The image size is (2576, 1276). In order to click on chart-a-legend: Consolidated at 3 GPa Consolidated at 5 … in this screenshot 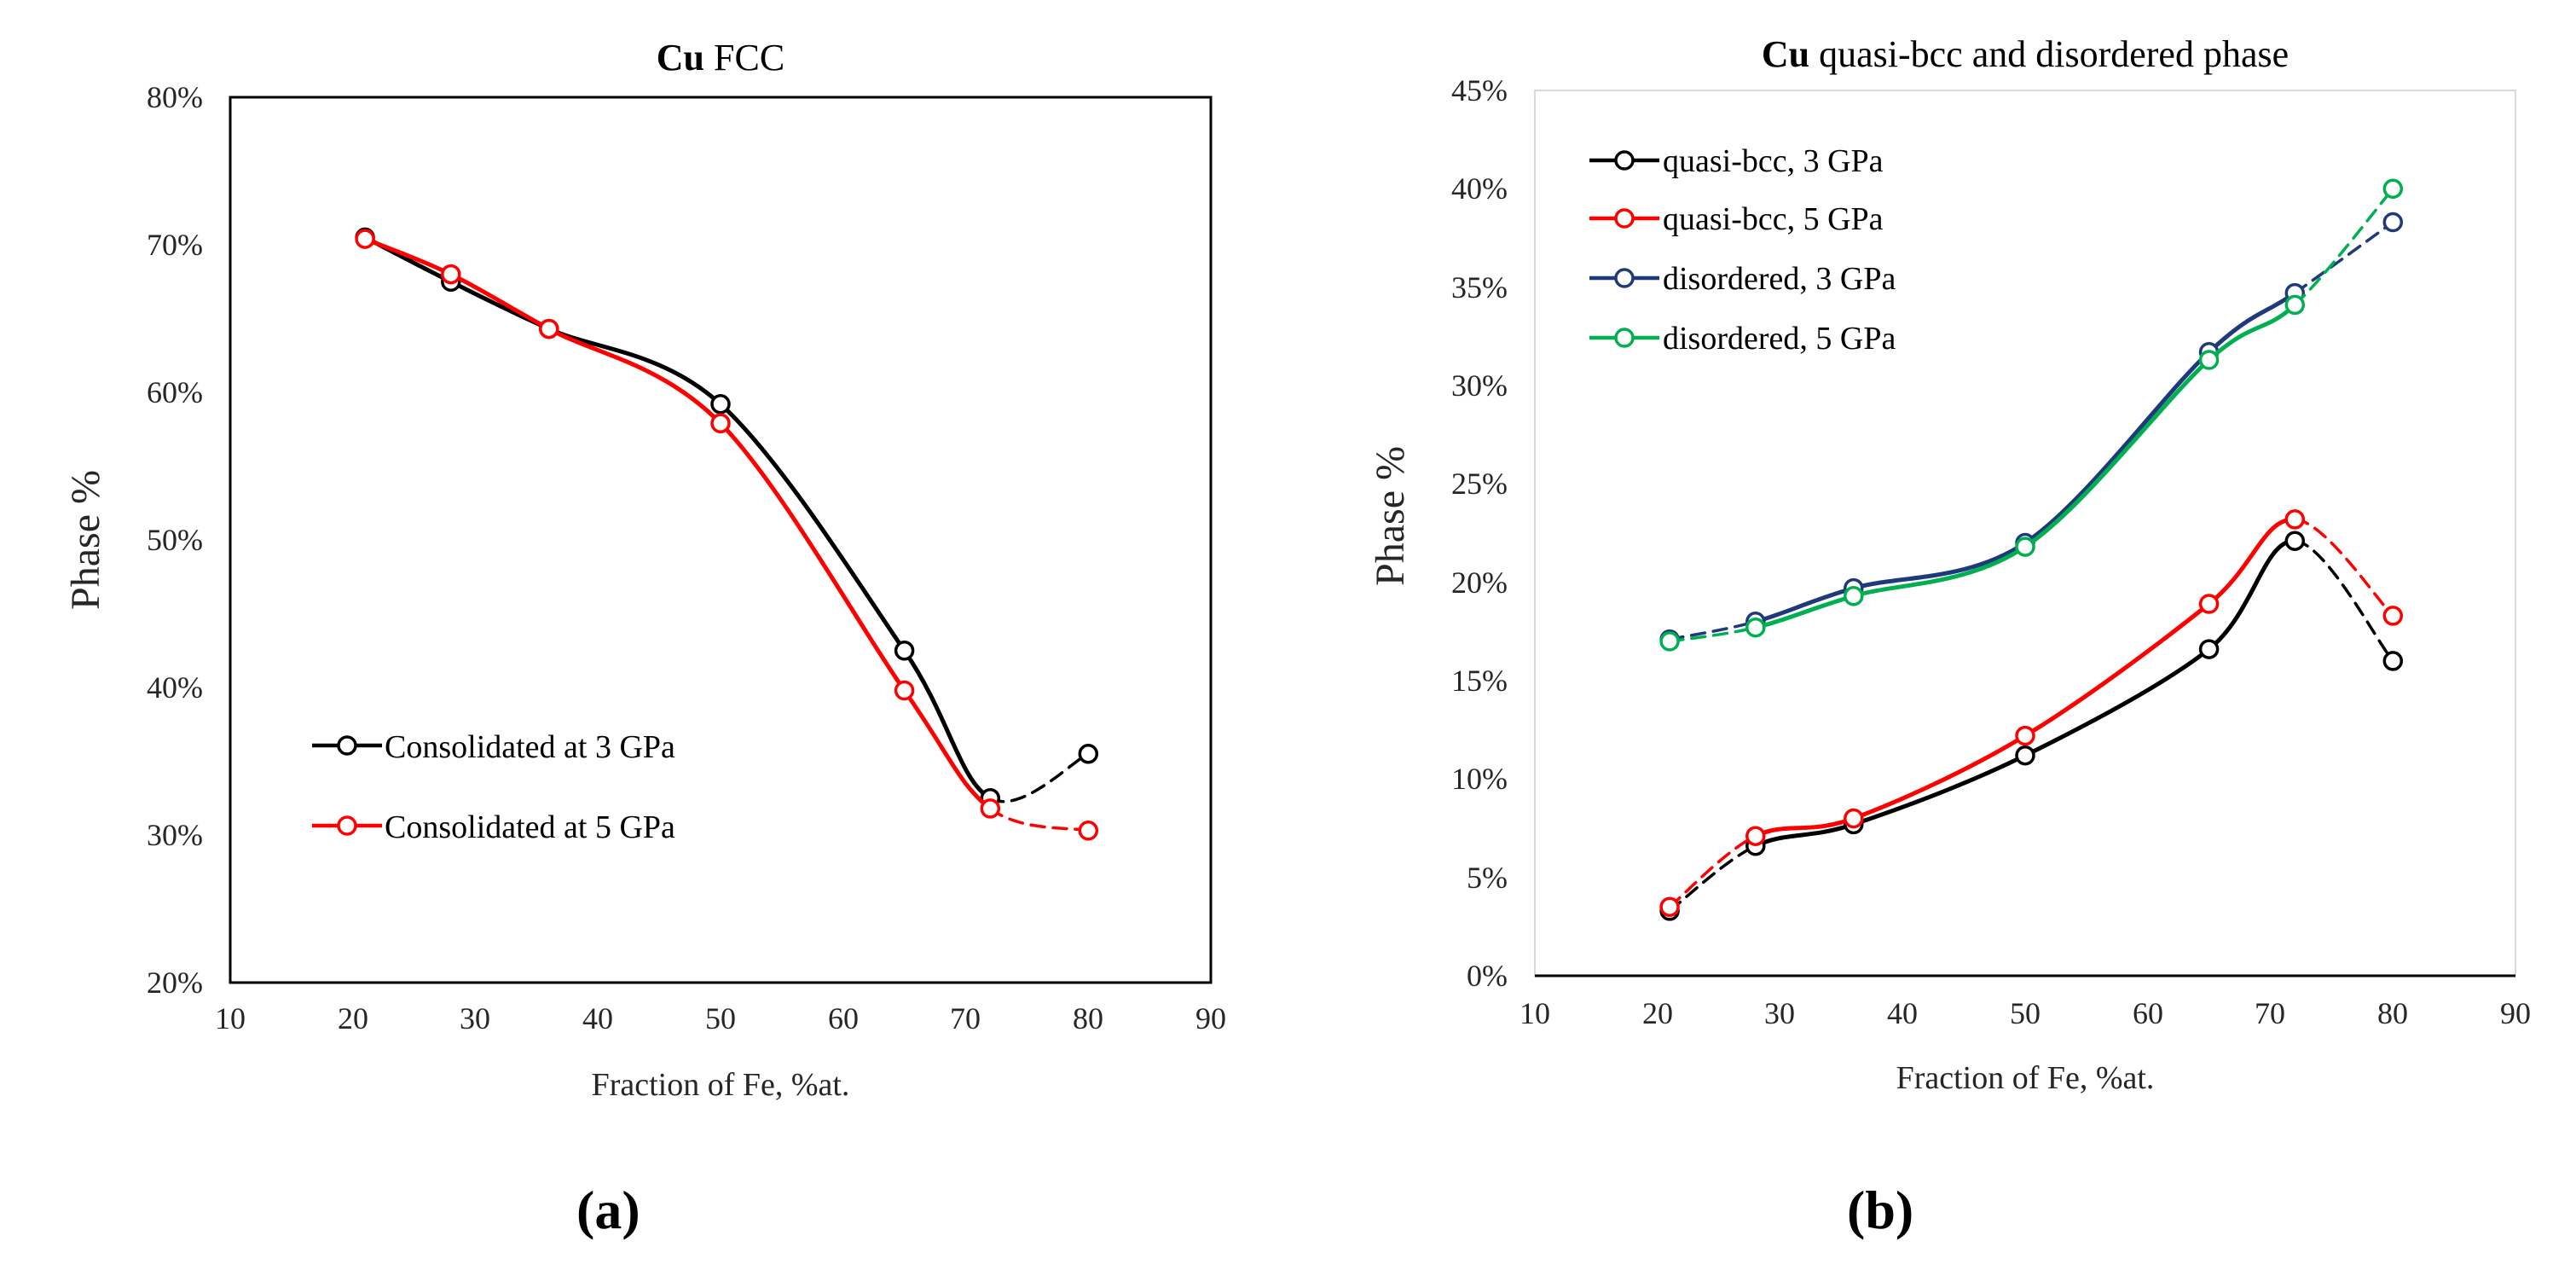, I will do `click(493, 787)`.